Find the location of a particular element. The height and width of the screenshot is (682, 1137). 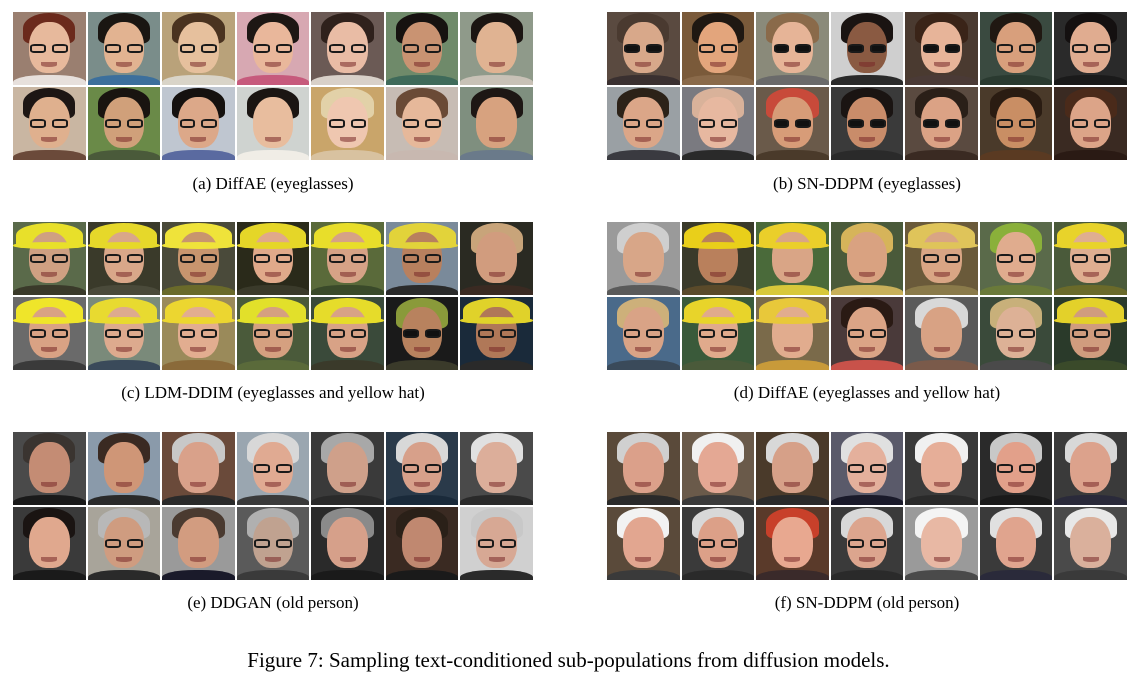

image-grid-b is located at coordinates (867, 86).